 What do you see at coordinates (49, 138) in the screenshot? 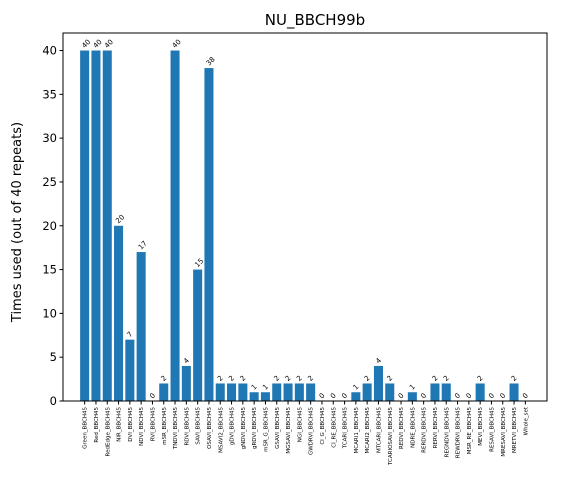
I see `y-tick-label: 30` at bounding box center [49, 138].